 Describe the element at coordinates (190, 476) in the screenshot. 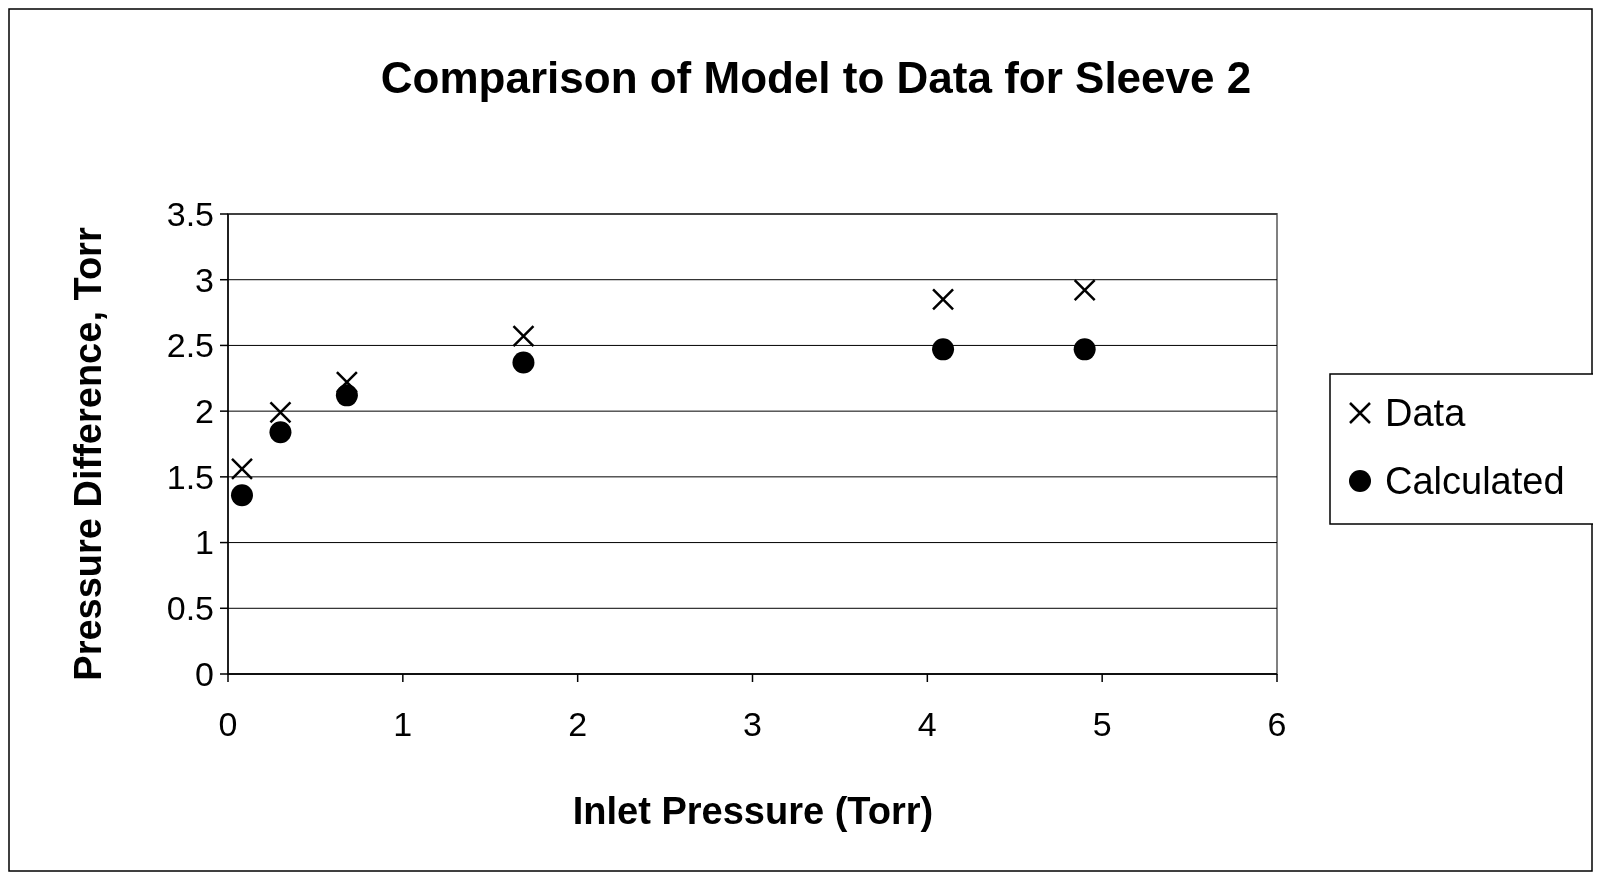

I see `y-tick-label: 1.5` at that location.